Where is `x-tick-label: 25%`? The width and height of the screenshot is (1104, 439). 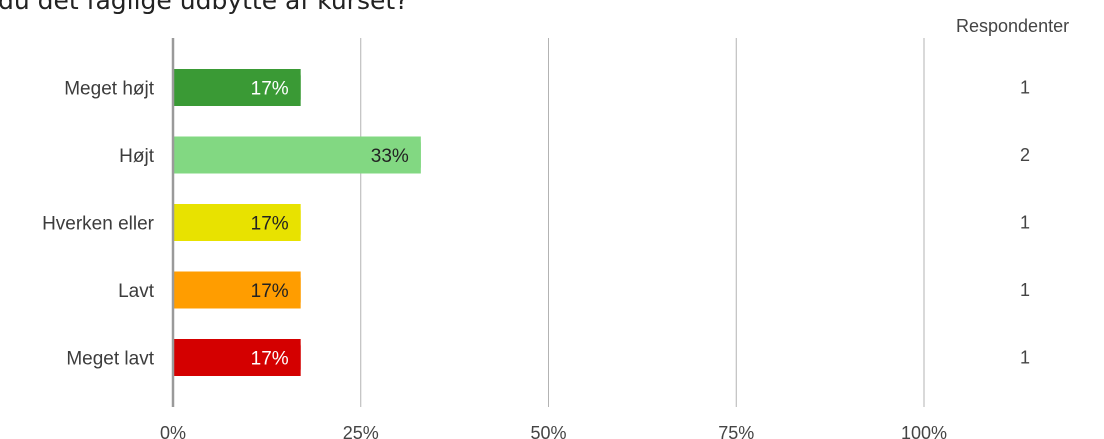
x-tick-label: 25% is located at coordinates (361, 431).